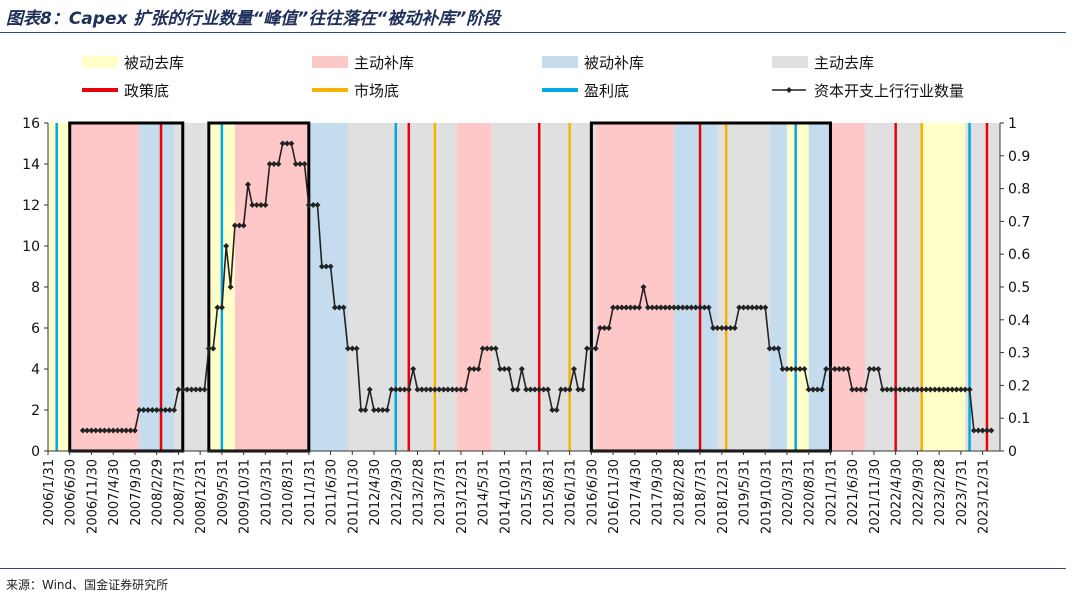  Describe the element at coordinates (310, 492) in the screenshot. I see `x-tick-label: 2011/1/31` at that location.